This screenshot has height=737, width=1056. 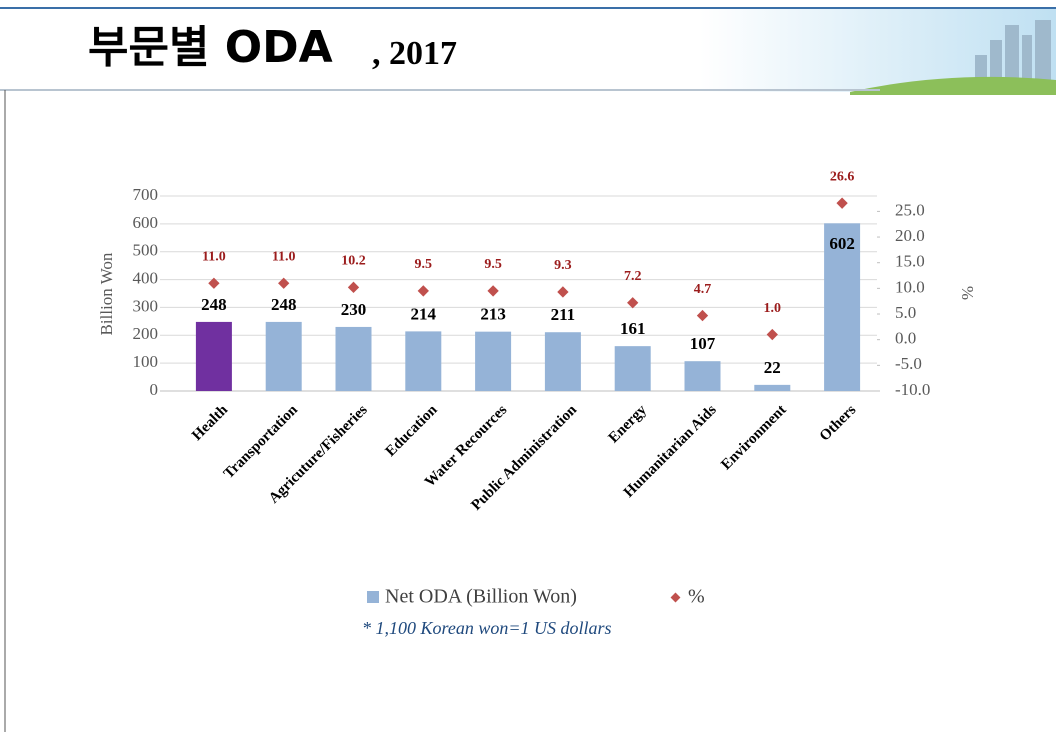 What do you see at coordinates (563, 265) in the screenshot?
I see `percent-label: 9.3` at bounding box center [563, 265].